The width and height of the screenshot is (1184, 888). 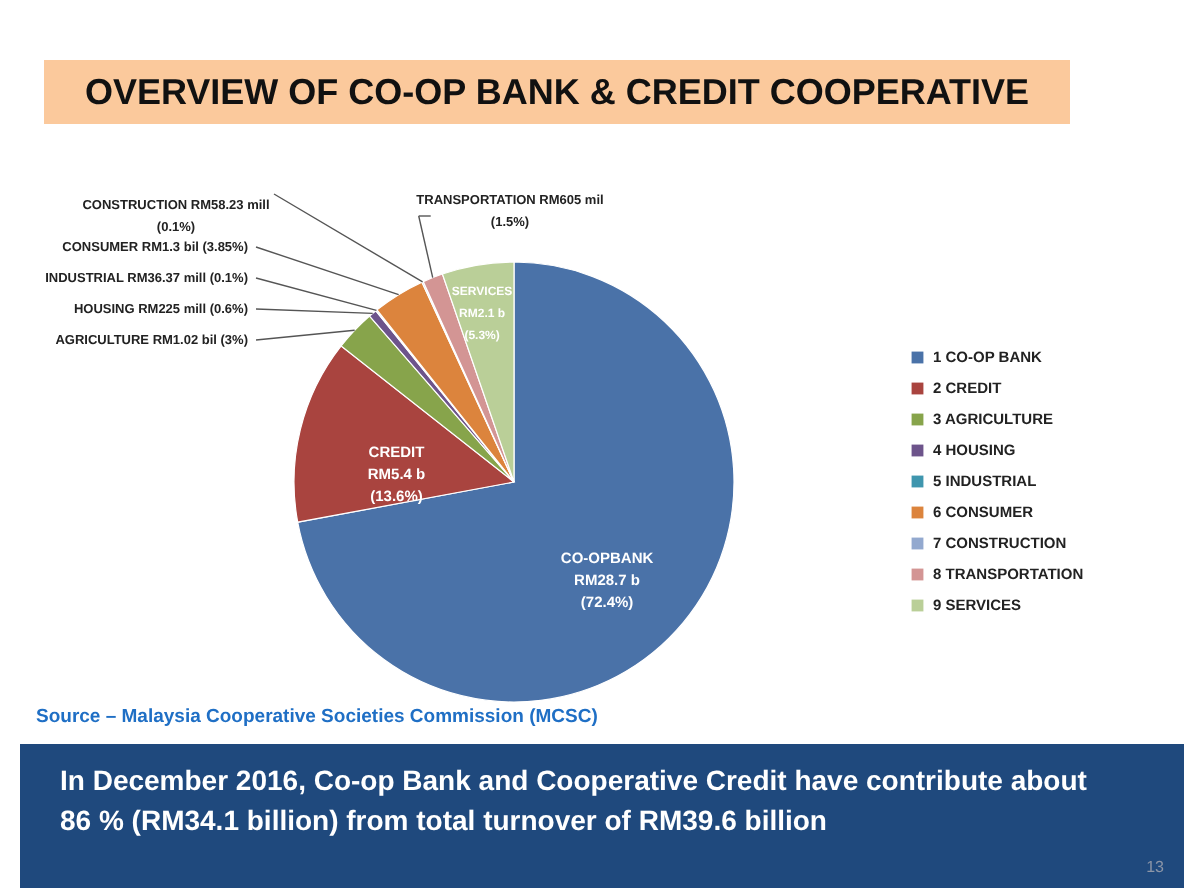 I want to click on chart-title: OVERVIEW OF CO-OP BANK & CREDIT COOPERATIVE, so click(x=557, y=92).